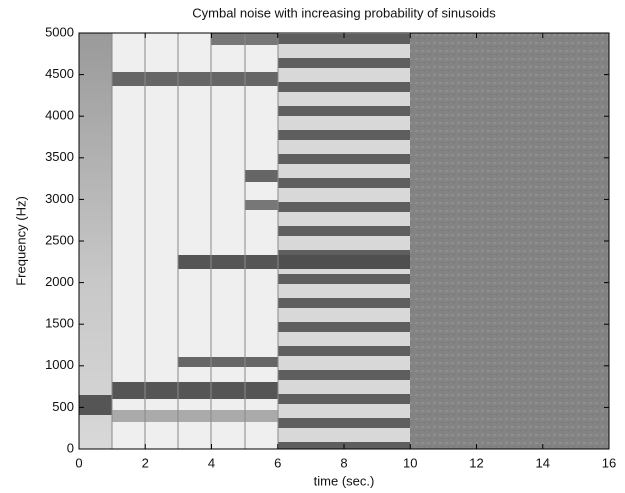 This screenshot has width=625, height=493. Describe the element at coordinates (59, 156) in the screenshot. I see `y-tick-label: 3500` at that location.